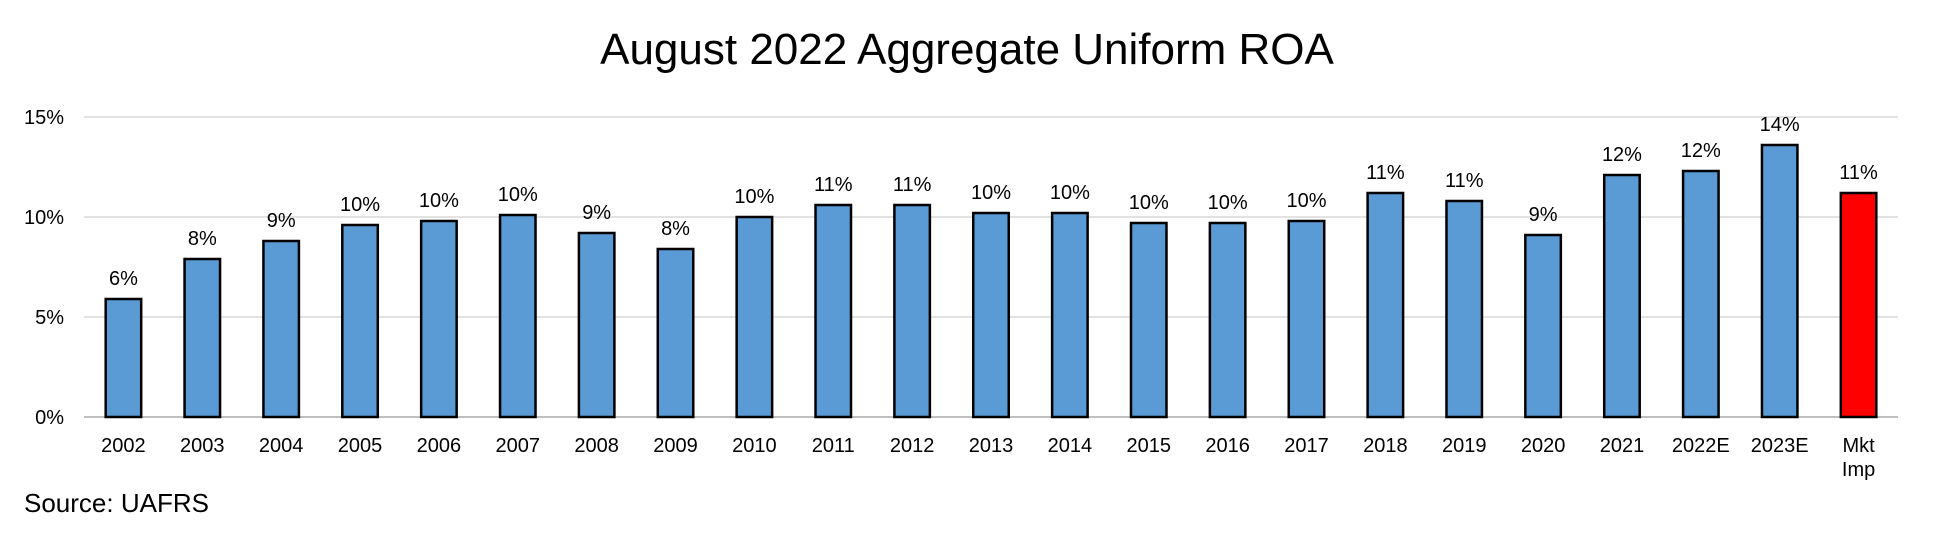  I want to click on bar-2006, so click(438, 319).